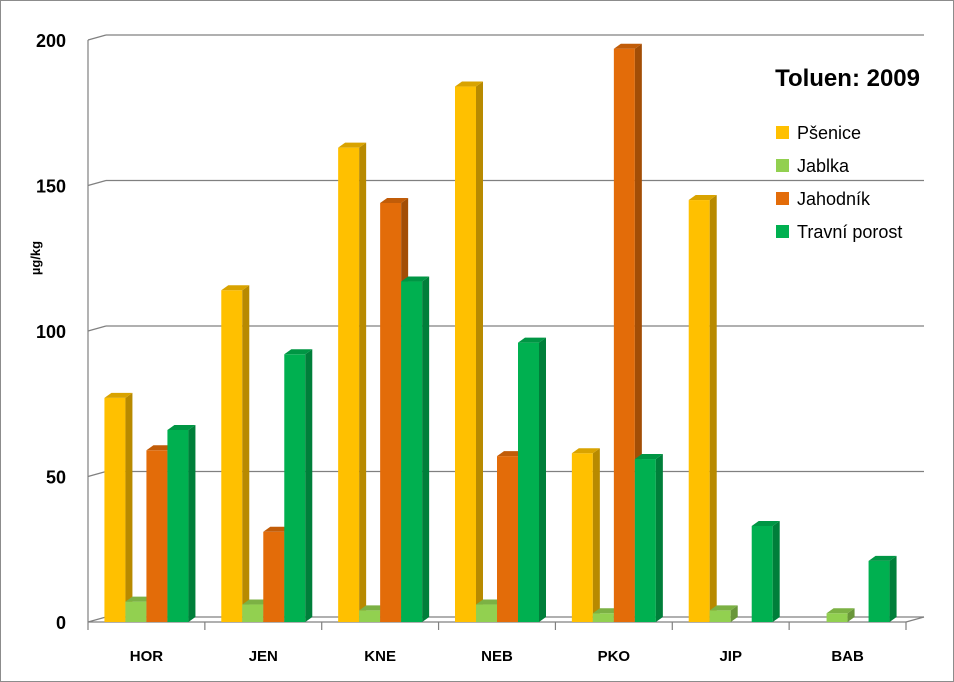  I want to click on x-tick-label: BAB, so click(847, 656).